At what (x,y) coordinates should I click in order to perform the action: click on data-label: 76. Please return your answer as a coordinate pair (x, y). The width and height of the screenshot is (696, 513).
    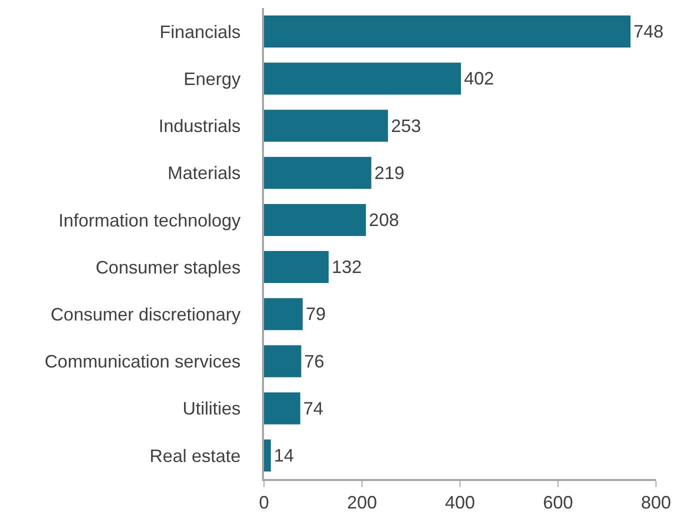
    Looking at the image, I should click on (314, 361).